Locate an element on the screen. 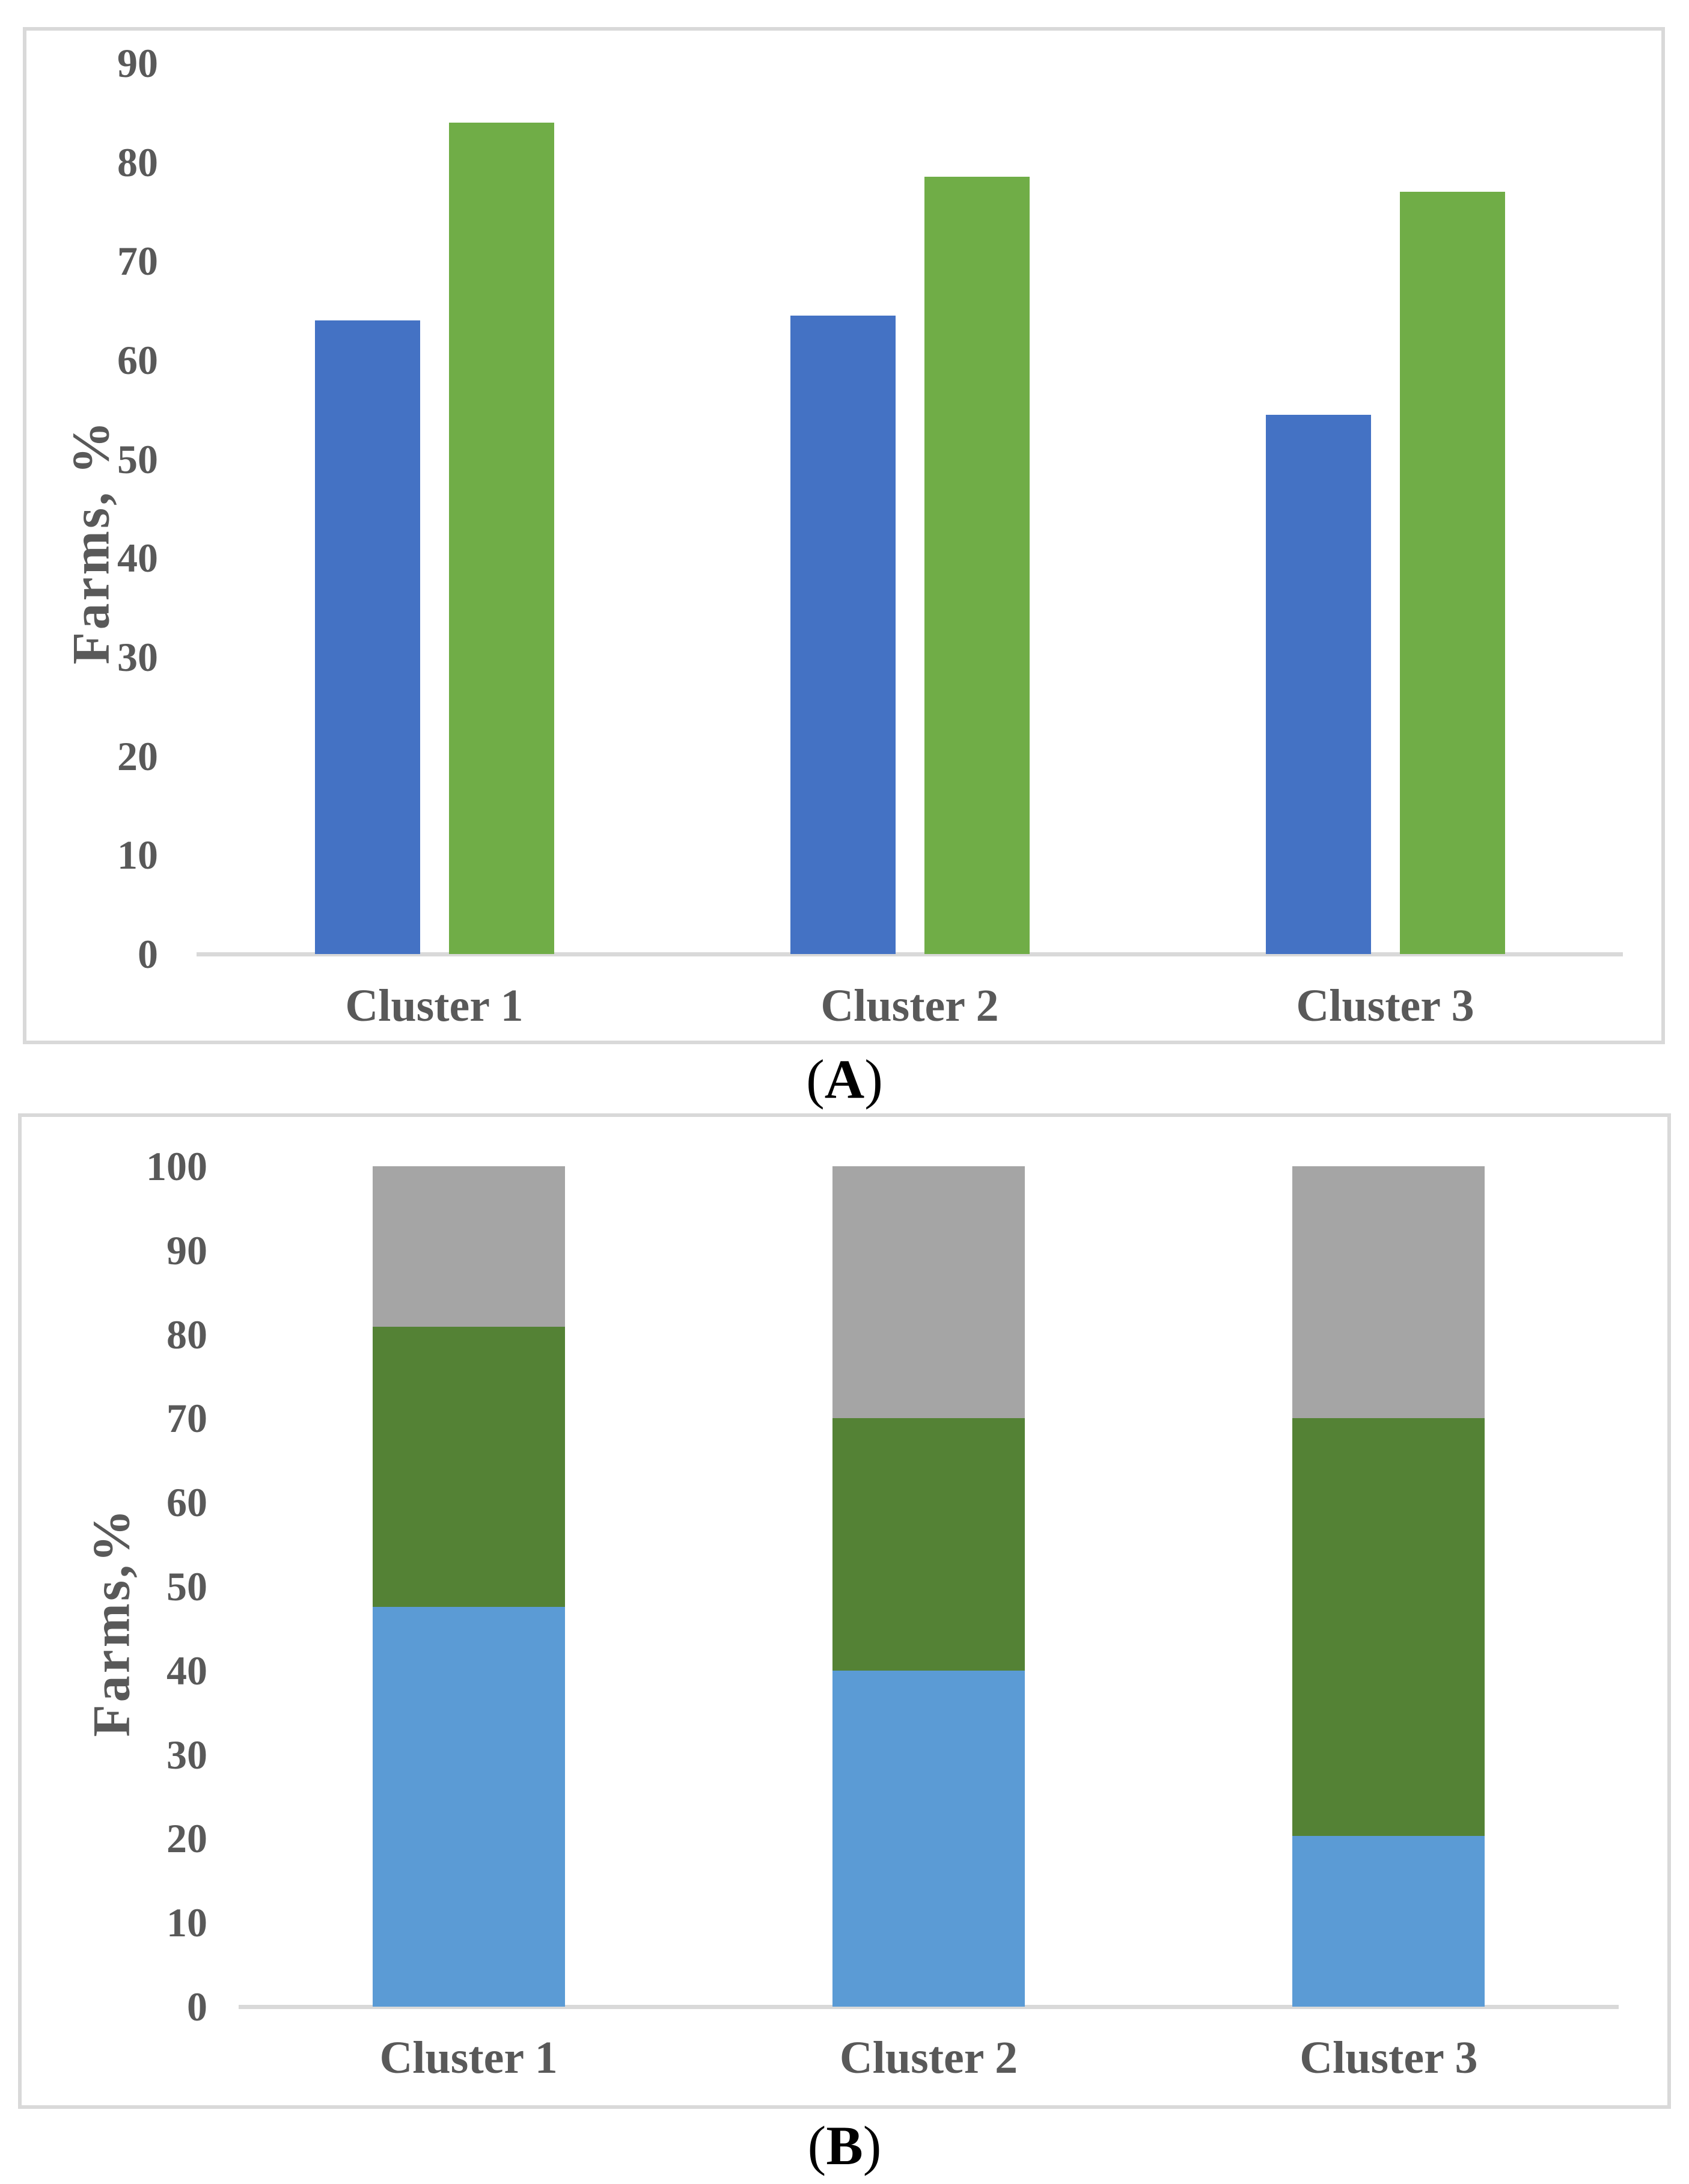 The height and width of the screenshot is (2184, 1689). caption-b-close-paren: ) is located at coordinates (872, 2145).